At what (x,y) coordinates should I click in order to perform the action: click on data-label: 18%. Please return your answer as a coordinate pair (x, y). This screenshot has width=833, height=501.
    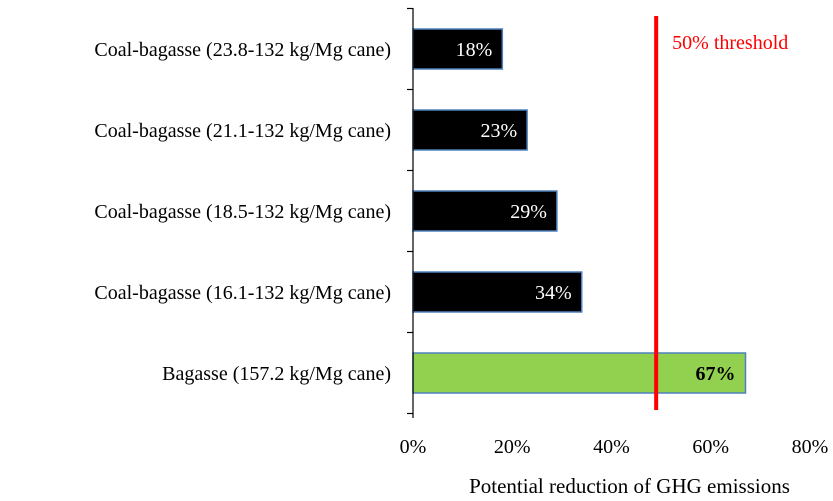
    Looking at the image, I should click on (474, 50).